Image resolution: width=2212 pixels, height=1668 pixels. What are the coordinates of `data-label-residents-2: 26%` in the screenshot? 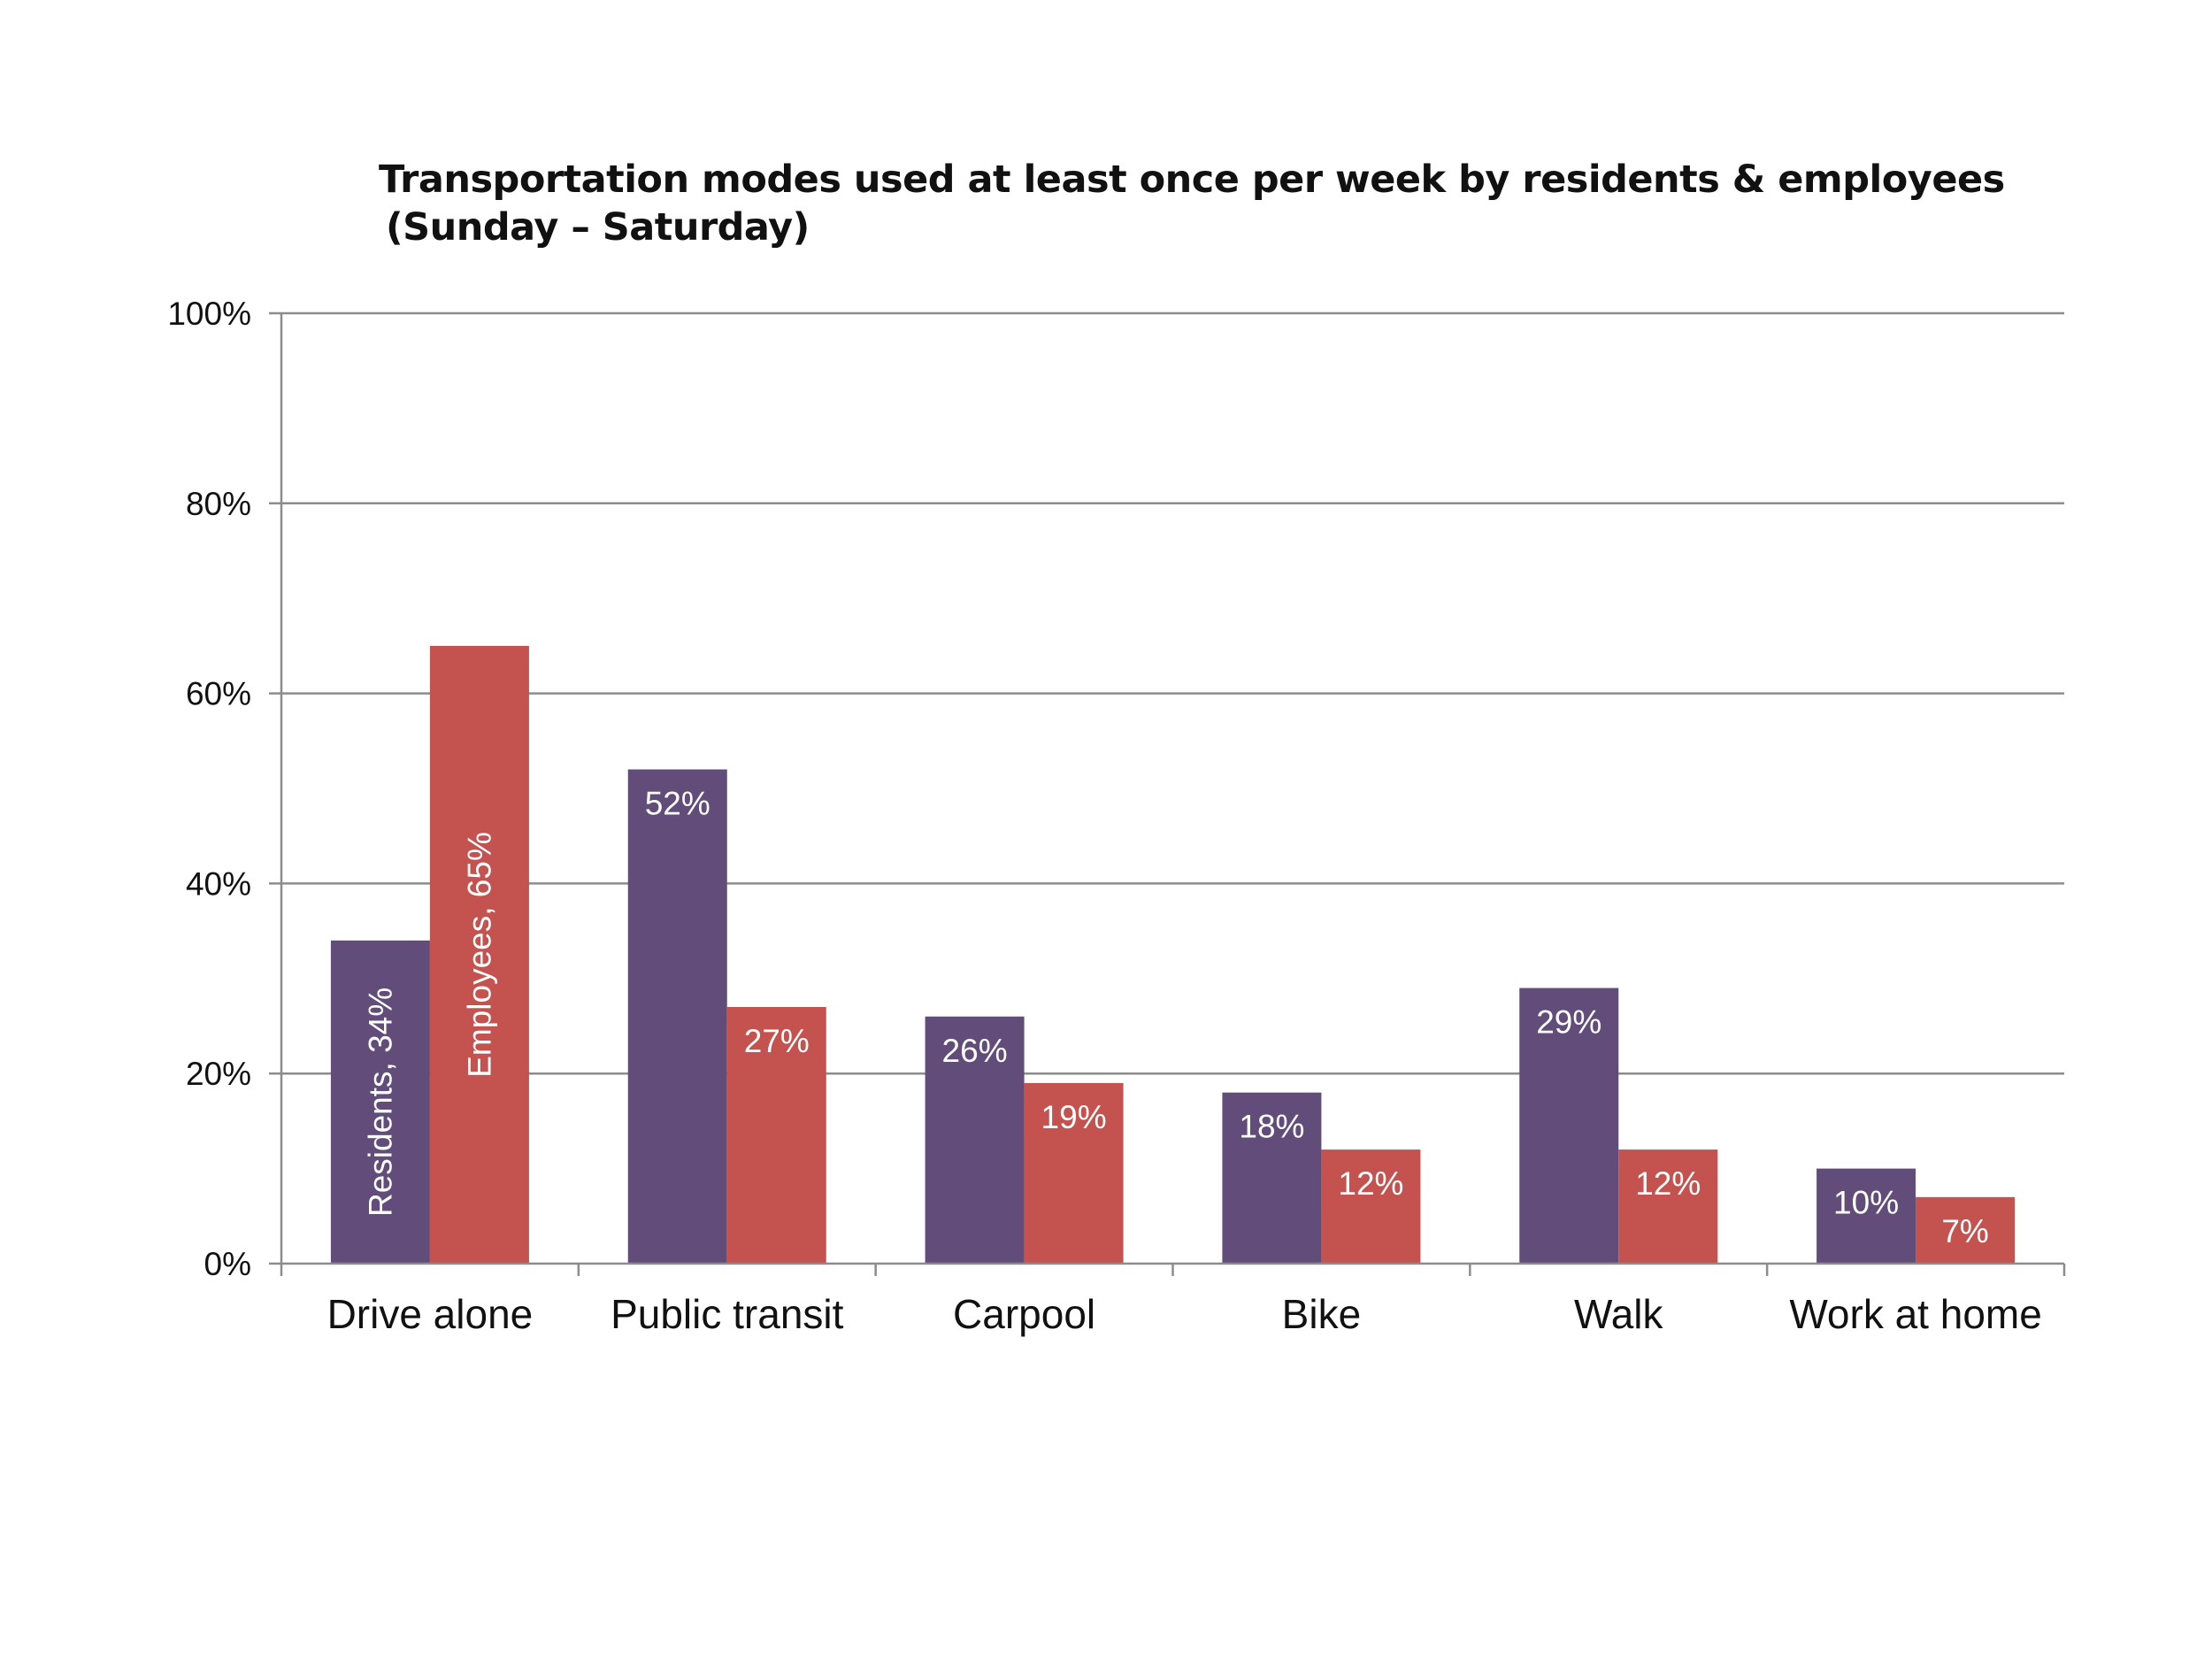 It's located at (975, 1051).